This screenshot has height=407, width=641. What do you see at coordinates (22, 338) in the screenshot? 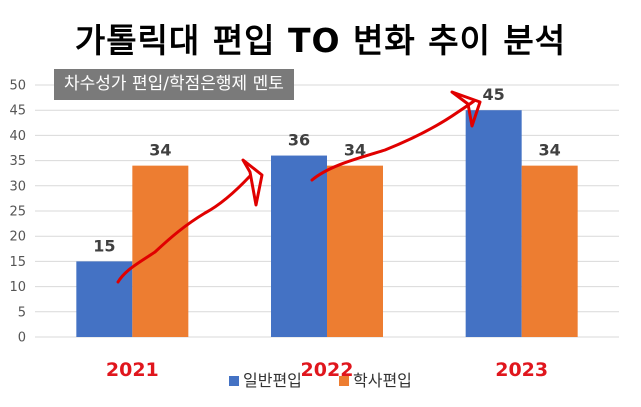
I see `y-tick-label: 0` at bounding box center [22, 338].